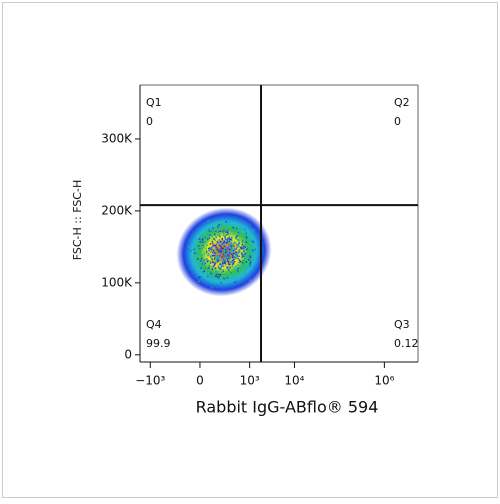  What do you see at coordinates (117, 138) in the screenshot?
I see `y-tick-label: 300K` at bounding box center [117, 138].